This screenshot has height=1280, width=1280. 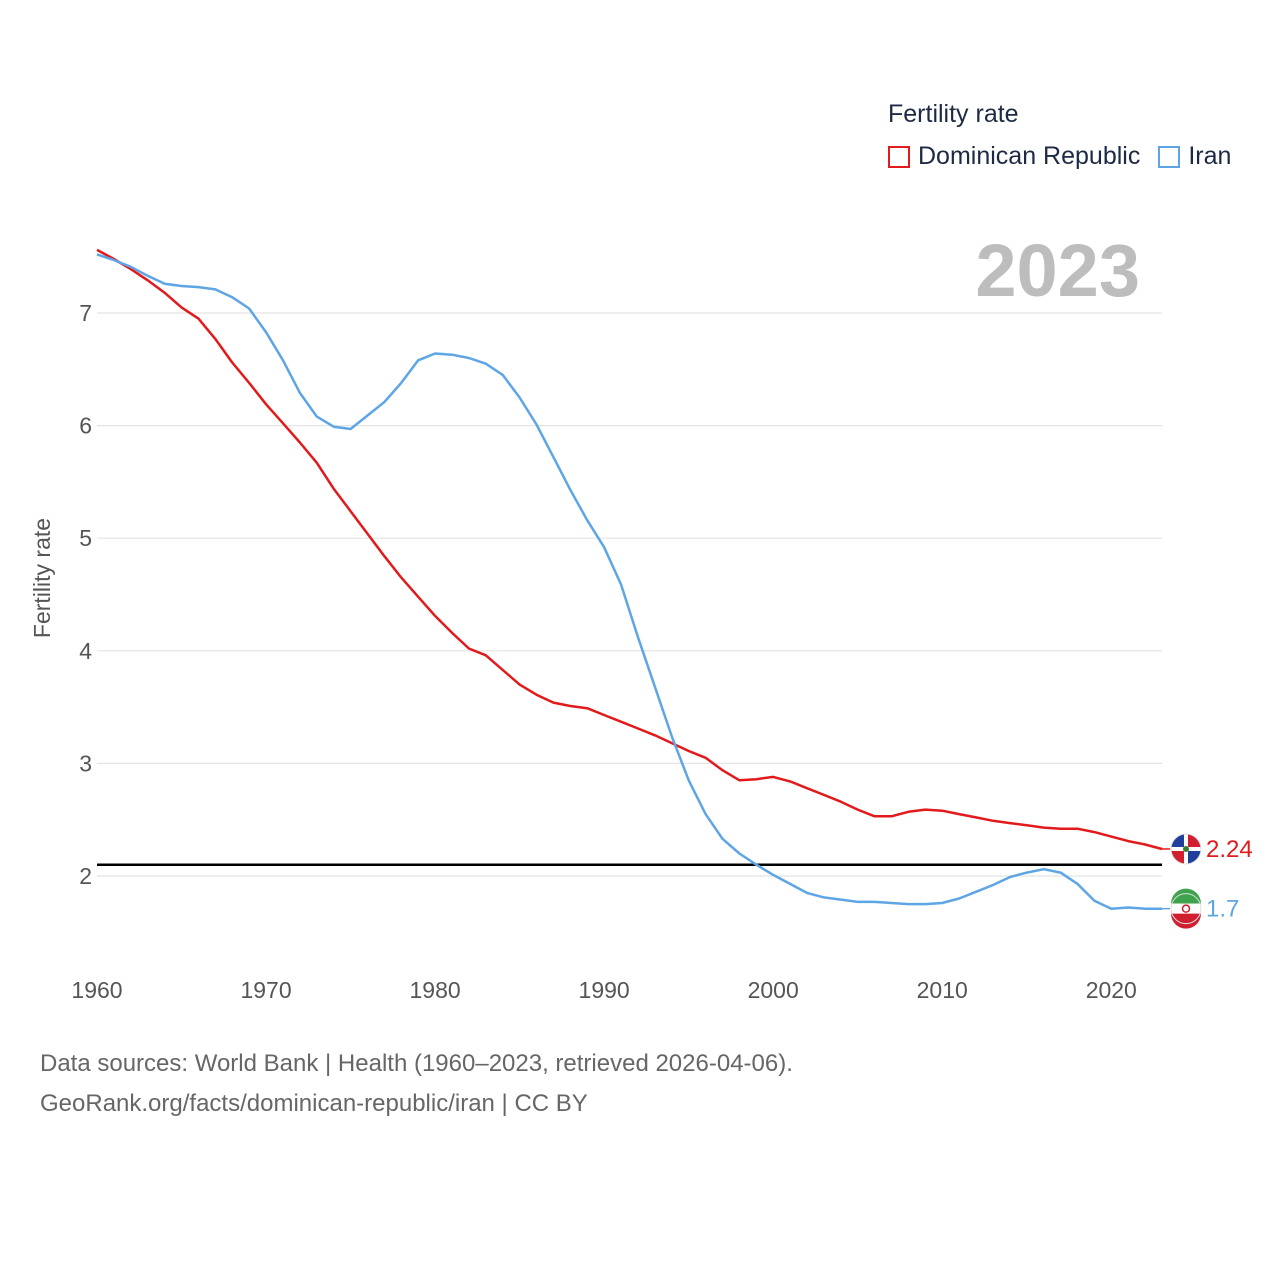 I want to click on legend-item-iran: Iran, so click(x=1194, y=156).